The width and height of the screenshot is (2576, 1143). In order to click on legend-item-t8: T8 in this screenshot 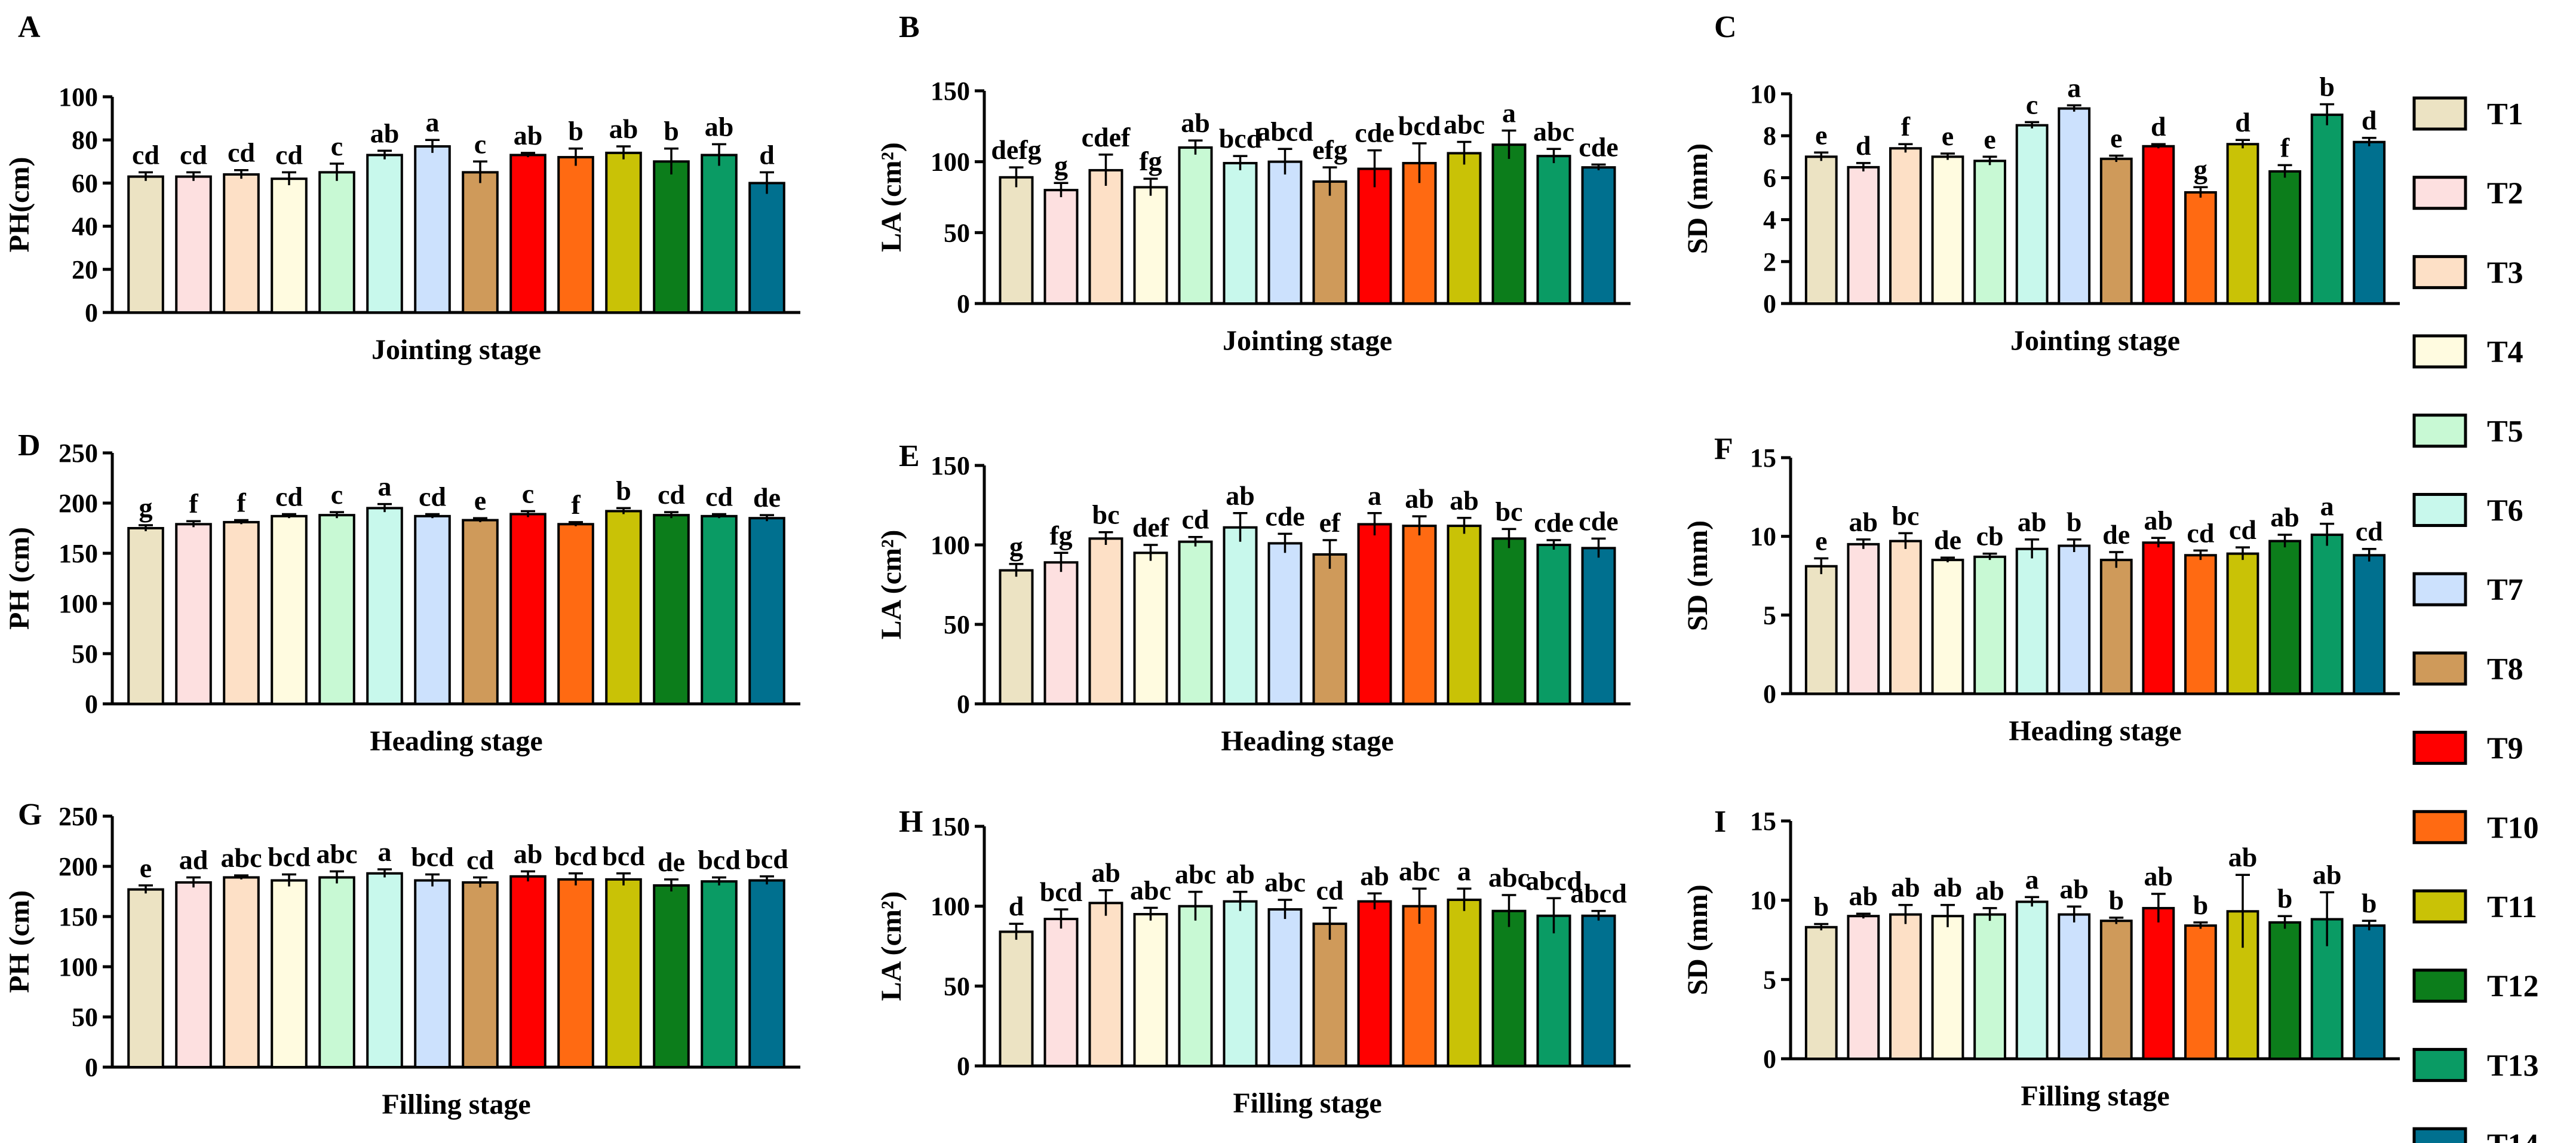, I will do `click(2467, 669)`.